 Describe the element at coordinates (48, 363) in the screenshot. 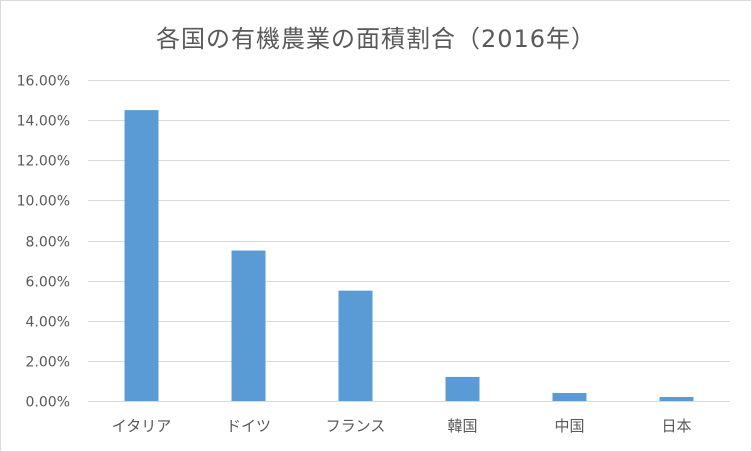

I see `y-tick-label: 2.00%` at that location.